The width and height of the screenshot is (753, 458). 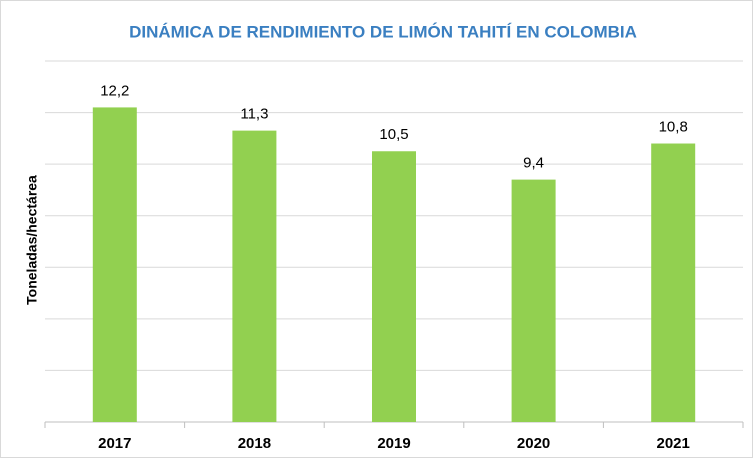 I want to click on x-tick-label: 2020, so click(x=533, y=443).